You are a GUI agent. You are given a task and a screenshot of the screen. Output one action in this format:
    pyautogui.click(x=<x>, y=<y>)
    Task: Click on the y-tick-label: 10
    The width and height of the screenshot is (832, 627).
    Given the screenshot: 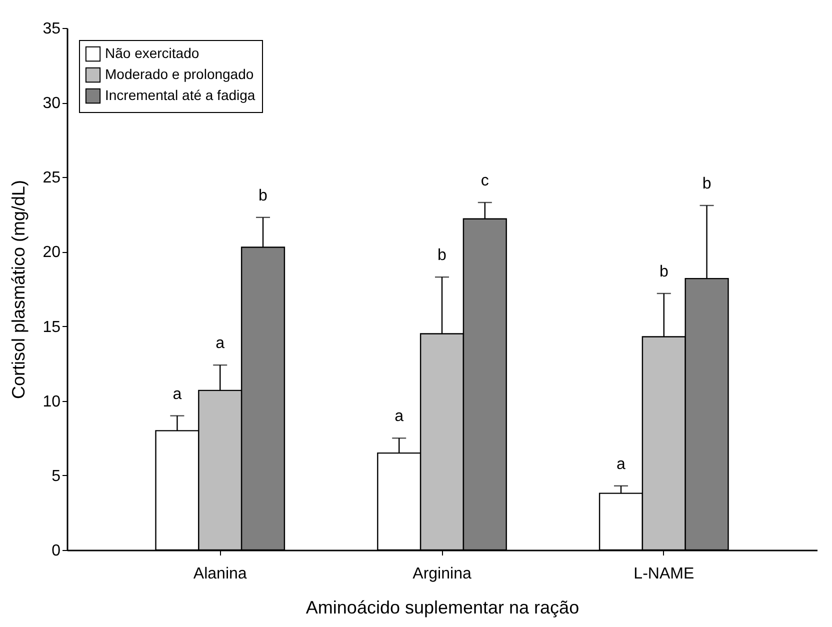 What is the action you would take?
    pyautogui.click(x=51, y=401)
    